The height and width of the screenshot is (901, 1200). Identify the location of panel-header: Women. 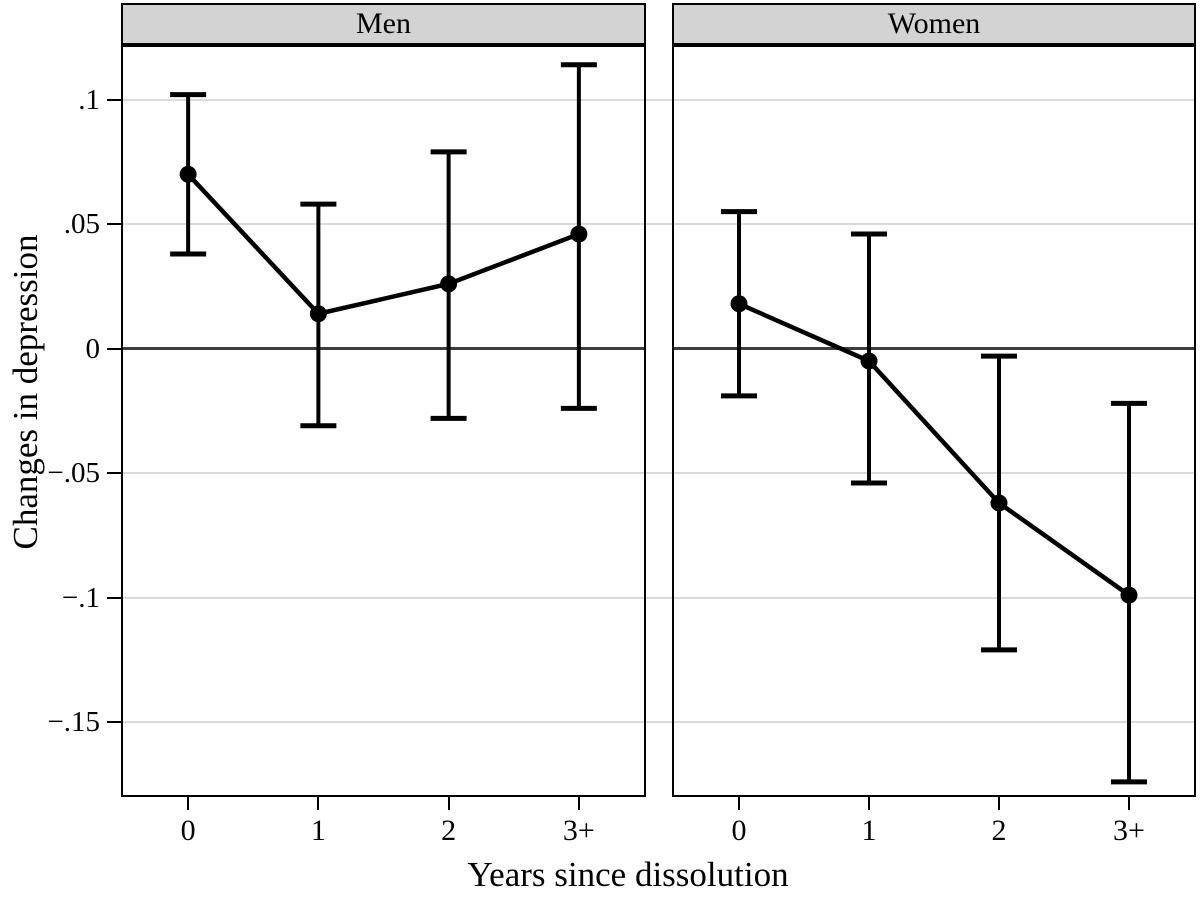
(934, 26).